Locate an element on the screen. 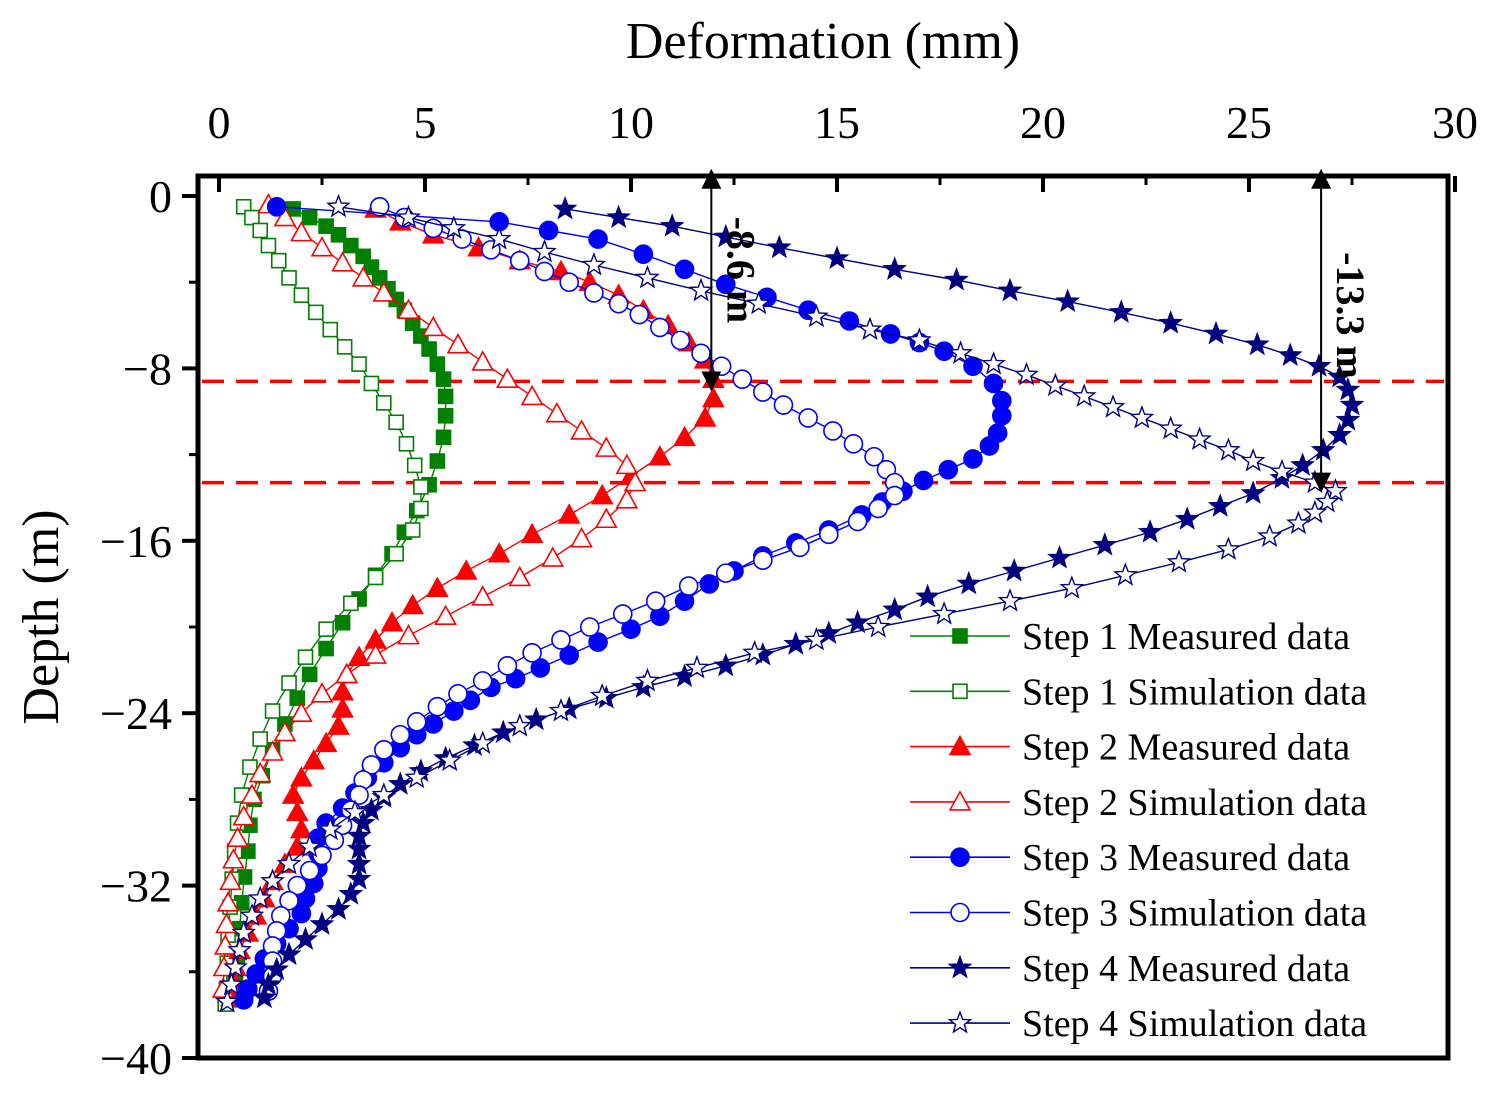 This screenshot has width=1500, height=1097. reference-lines is located at coordinates (823, 432).